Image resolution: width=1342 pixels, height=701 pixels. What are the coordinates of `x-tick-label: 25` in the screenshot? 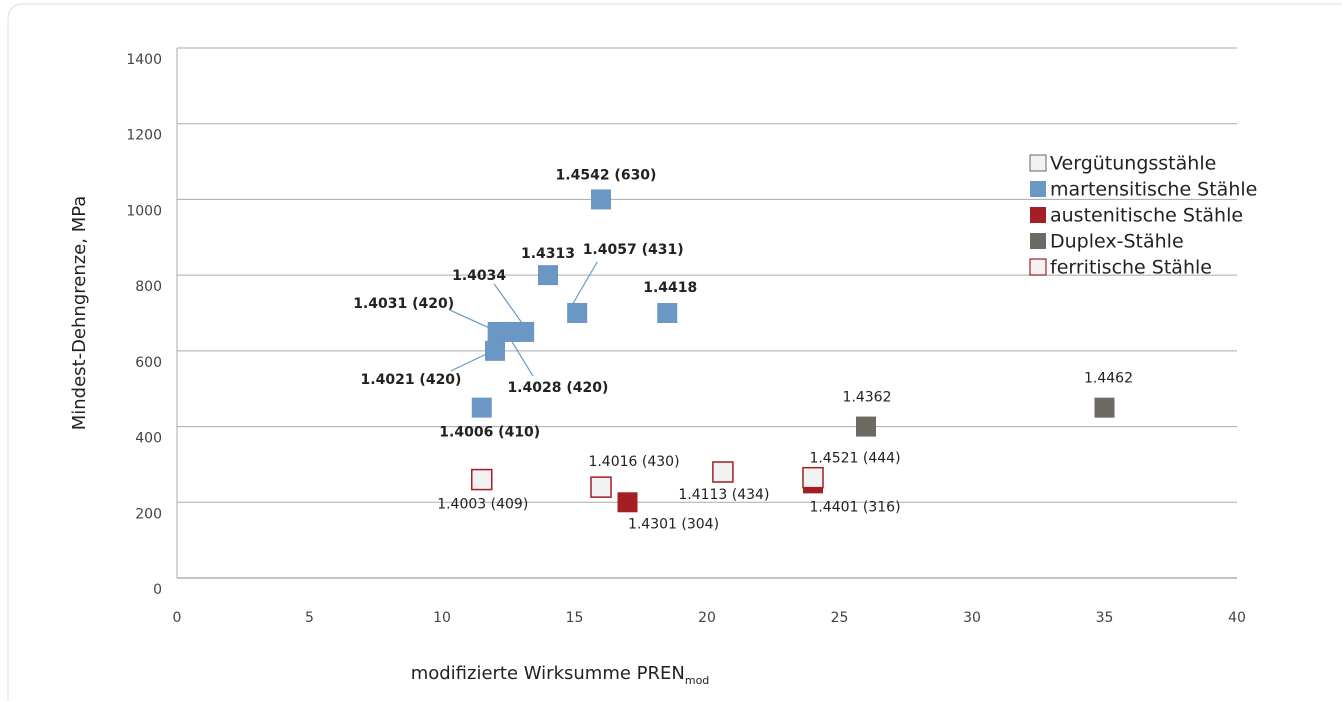 It's located at (840, 618).